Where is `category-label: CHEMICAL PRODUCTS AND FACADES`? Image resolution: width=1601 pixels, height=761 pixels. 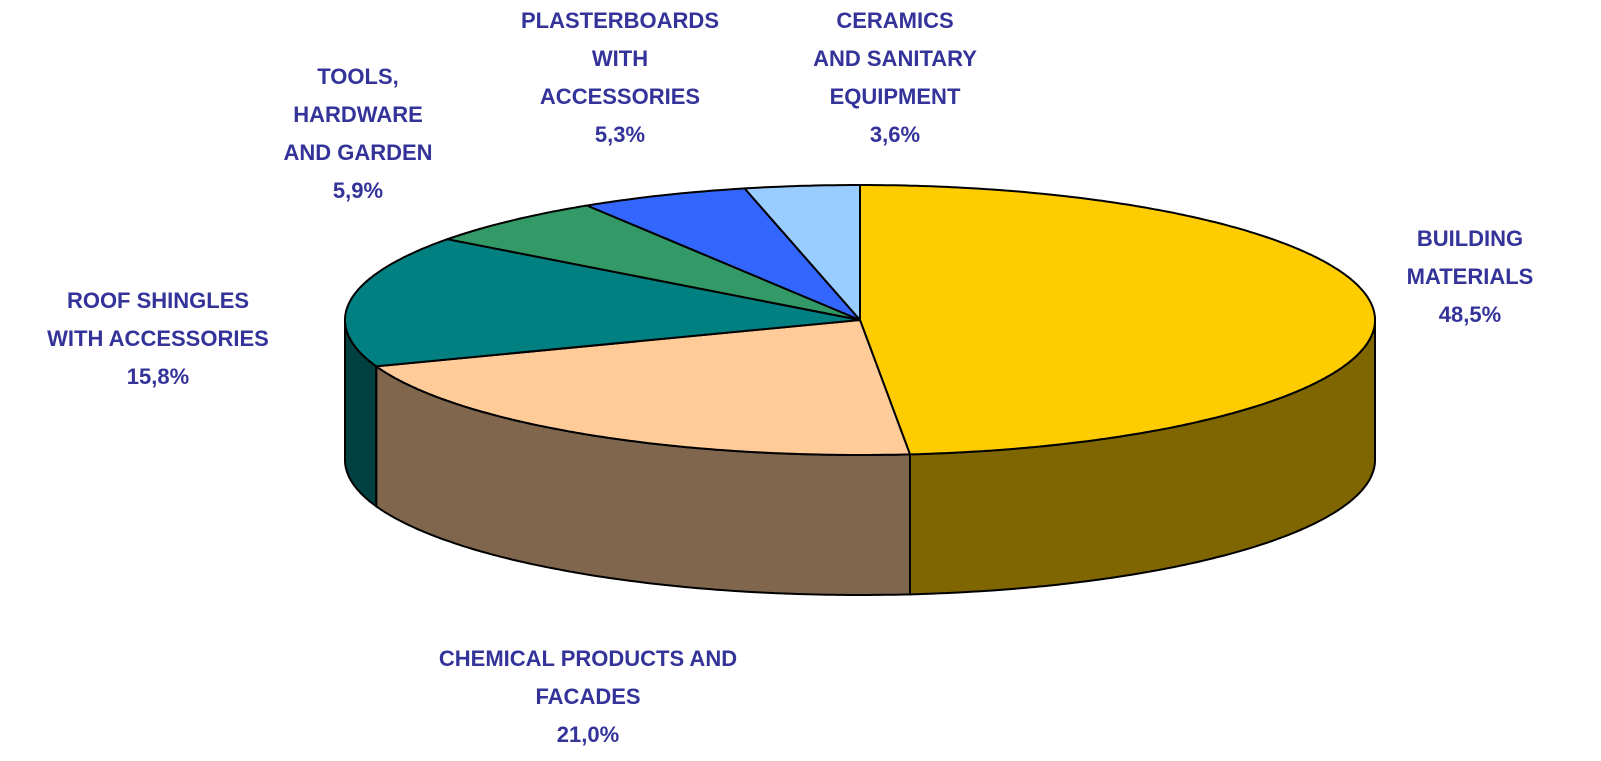 category-label: CHEMICAL PRODUCTS AND FACADES is located at coordinates (588, 677).